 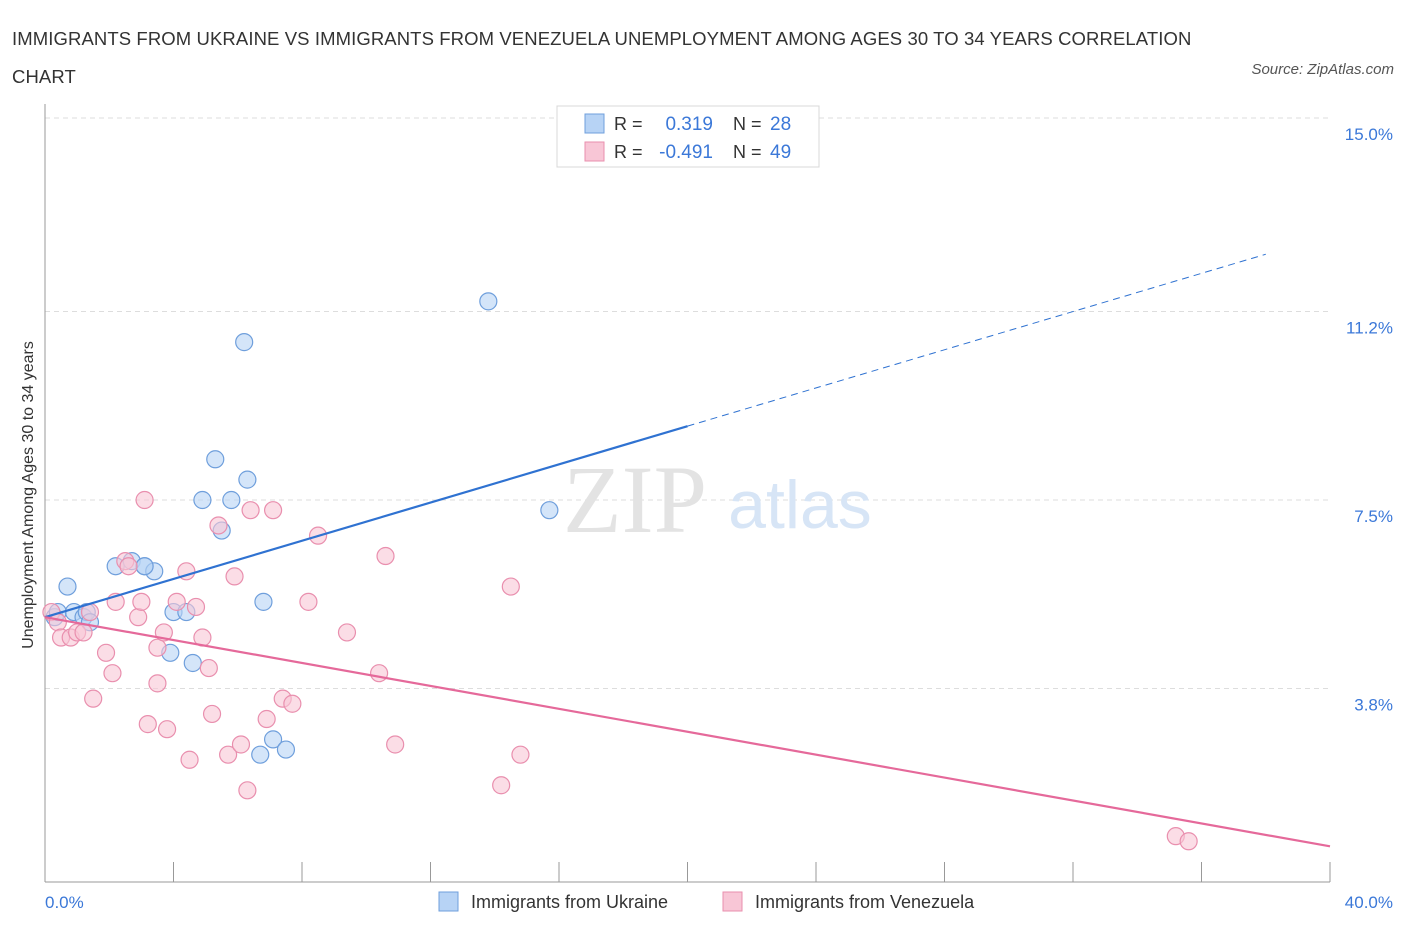 What do you see at coordinates (448, 901) in the screenshot?
I see `series-legend-swatch-ukraine` at bounding box center [448, 901].